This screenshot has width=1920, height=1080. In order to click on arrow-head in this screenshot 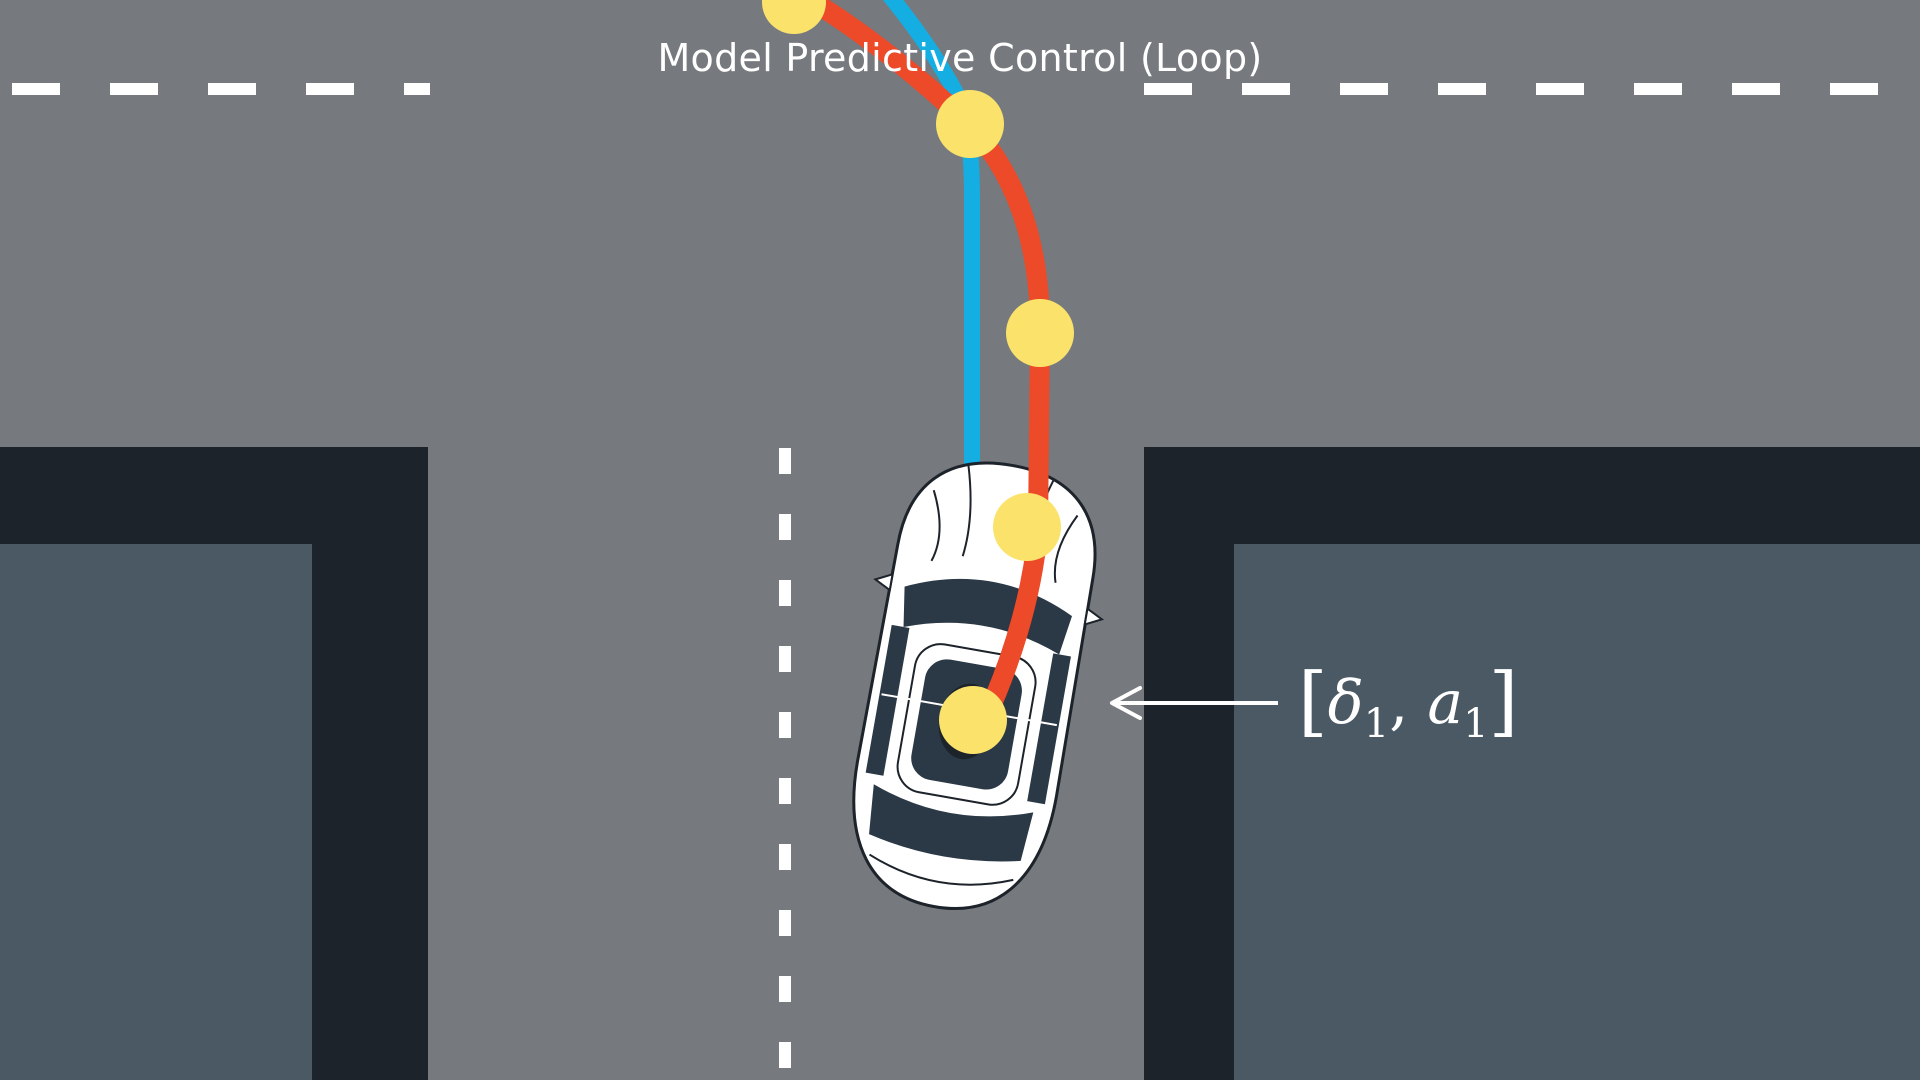, I will do `click(1126, 703)`.